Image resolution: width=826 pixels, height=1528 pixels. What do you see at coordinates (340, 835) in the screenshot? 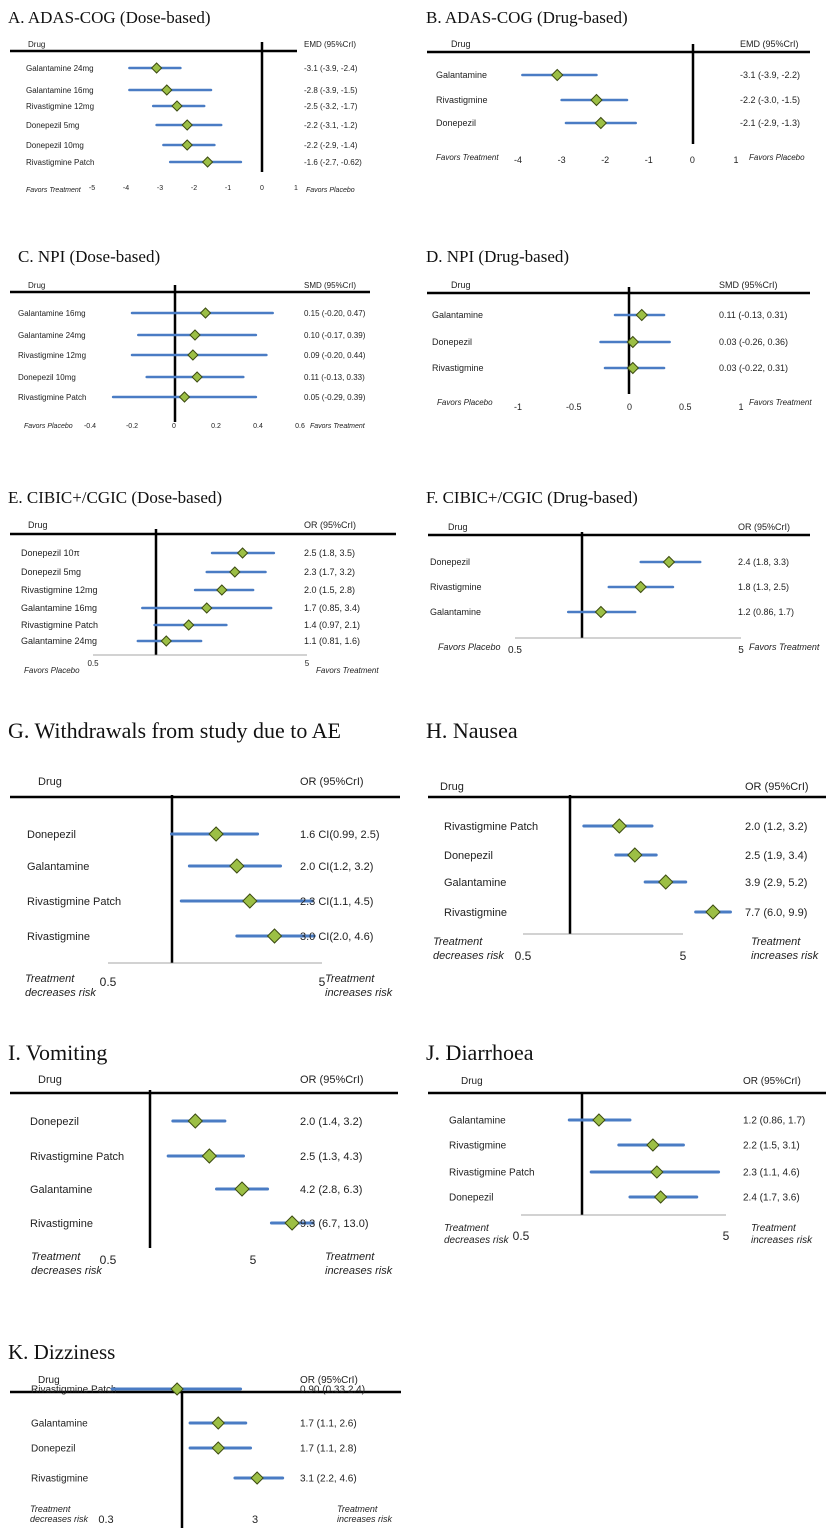
I see `estimate-value: 1.6 CI(0.99, 2.5)` at bounding box center [340, 835].